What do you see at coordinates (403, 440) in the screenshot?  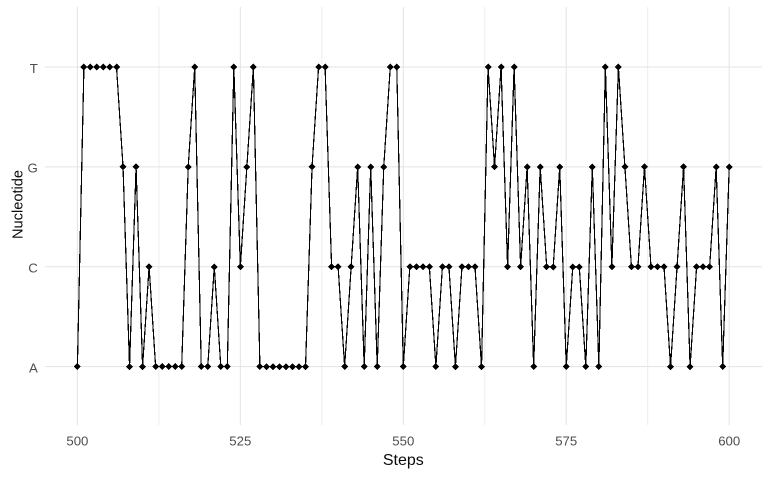 I see `svg-text: 550` at bounding box center [403, 440].